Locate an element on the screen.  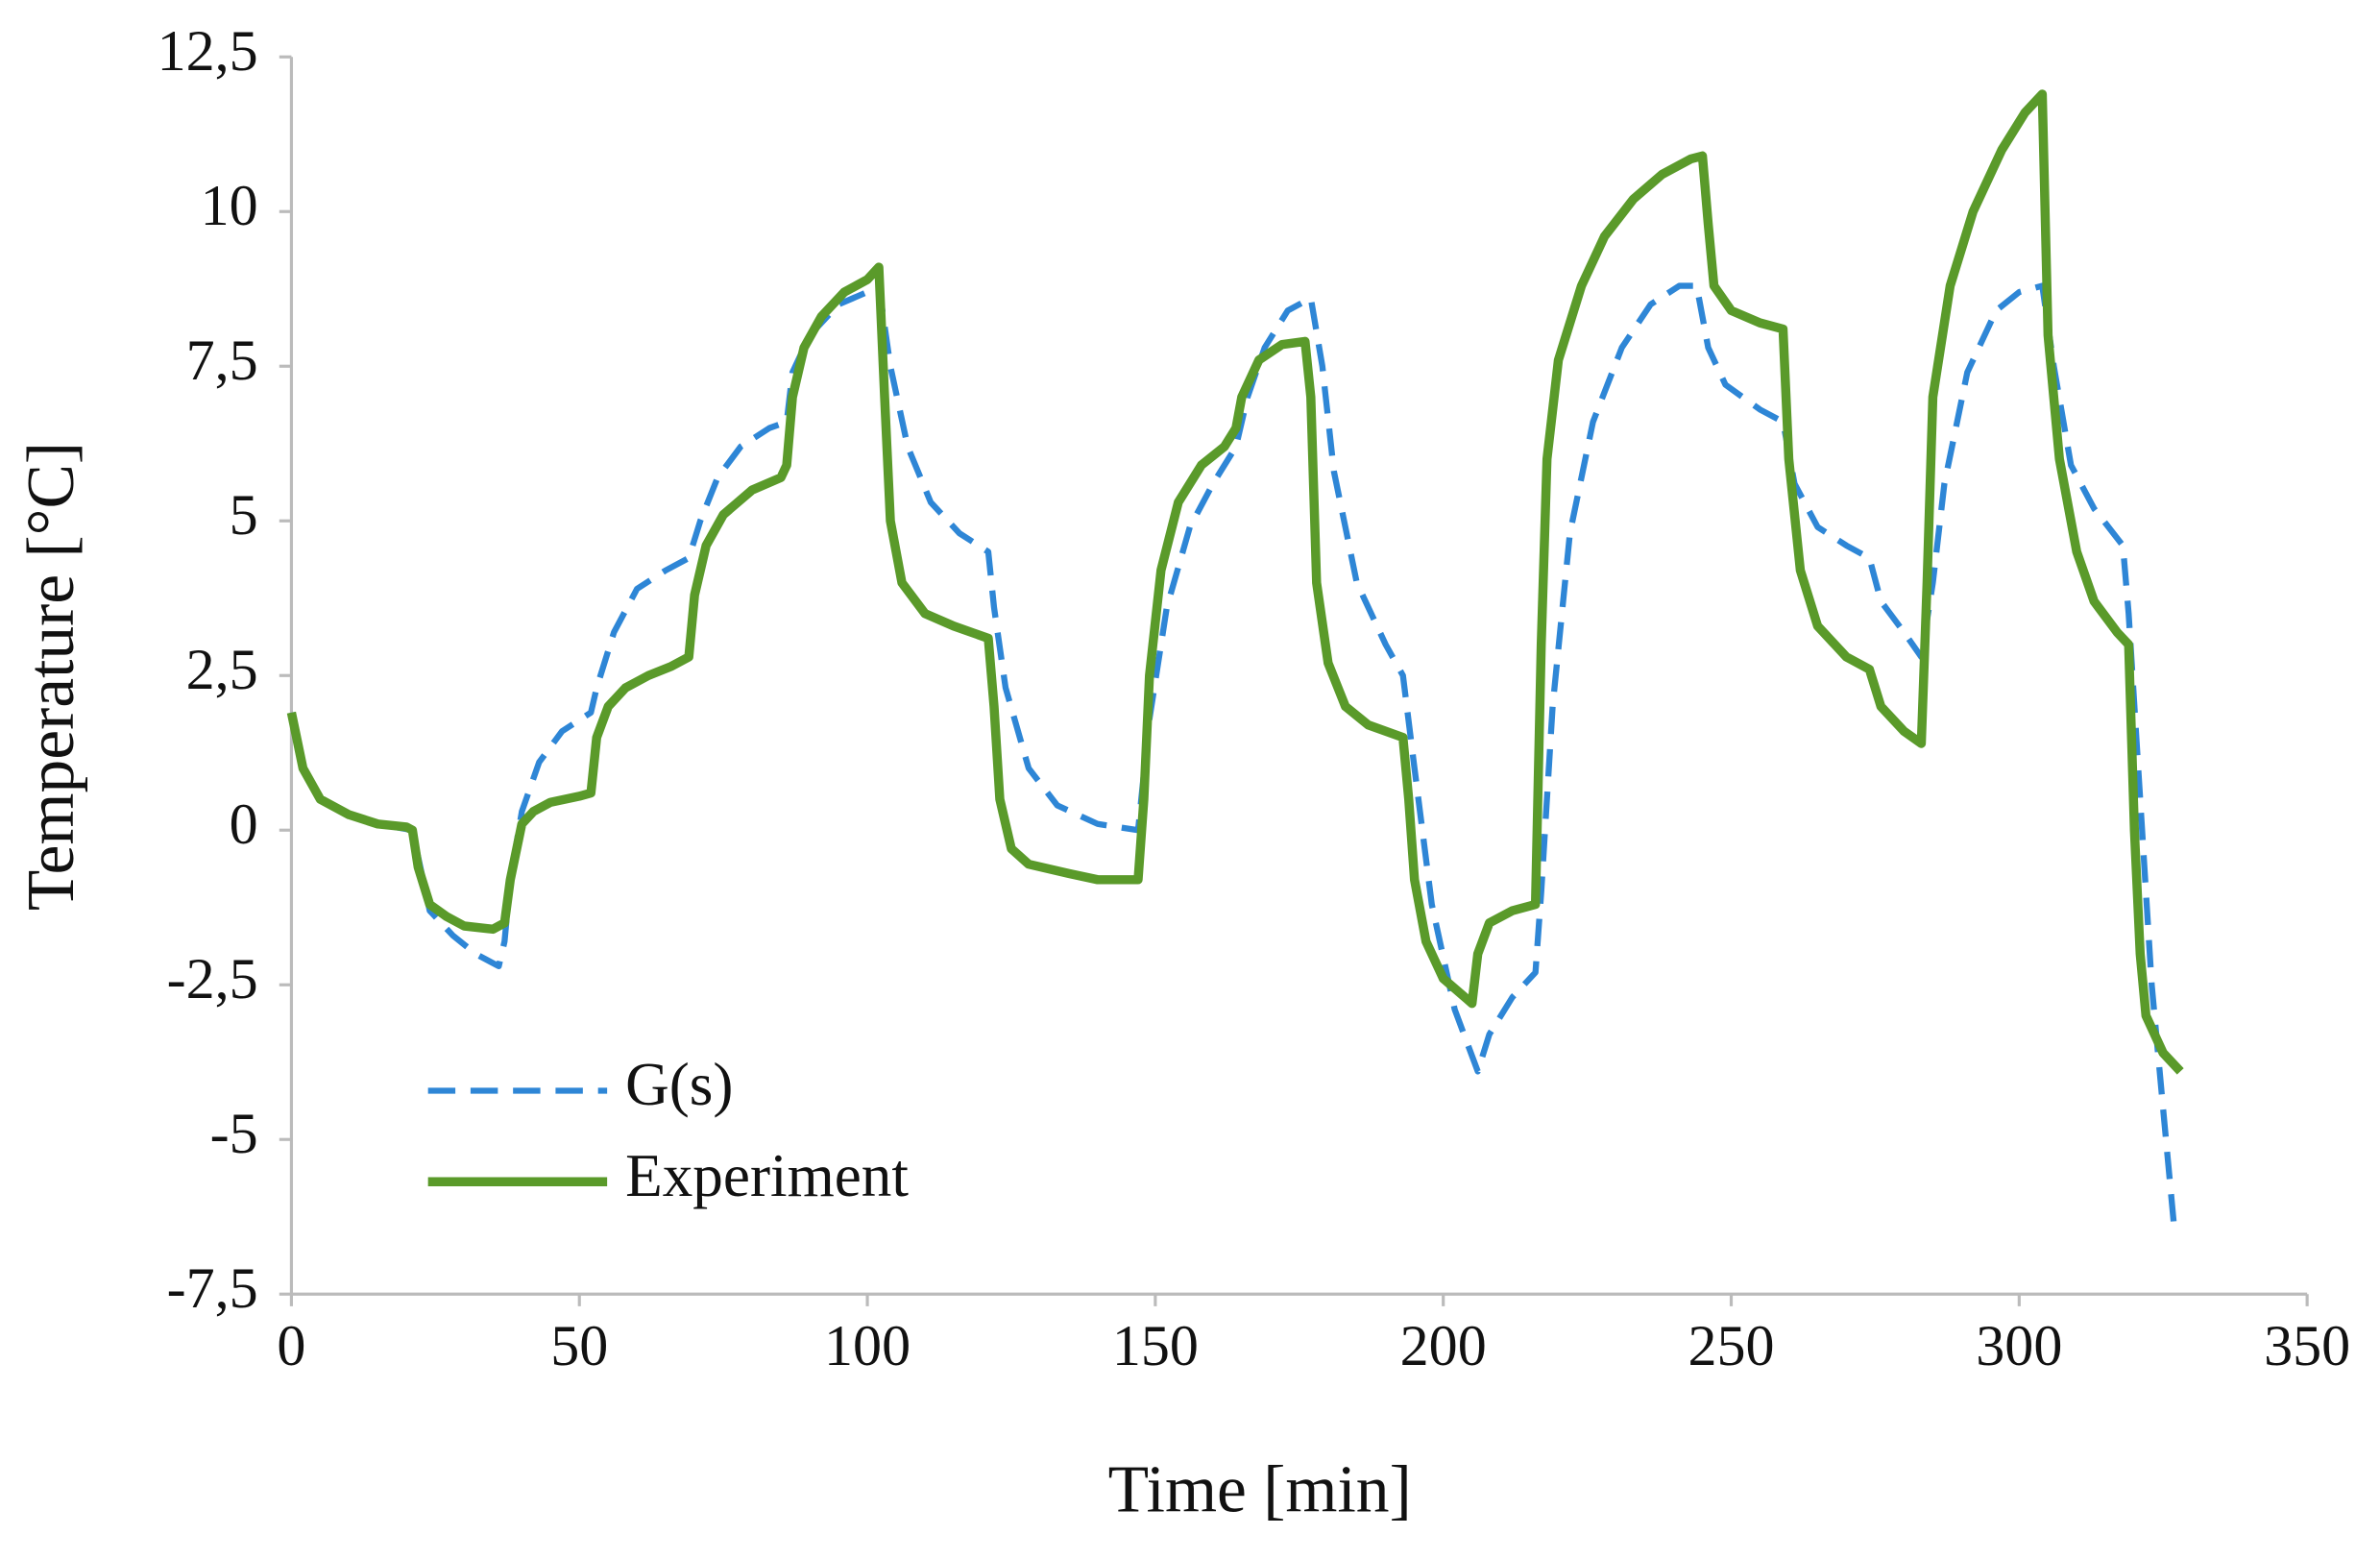
y-tick-label: 10 is located at coordinates (230, 205).